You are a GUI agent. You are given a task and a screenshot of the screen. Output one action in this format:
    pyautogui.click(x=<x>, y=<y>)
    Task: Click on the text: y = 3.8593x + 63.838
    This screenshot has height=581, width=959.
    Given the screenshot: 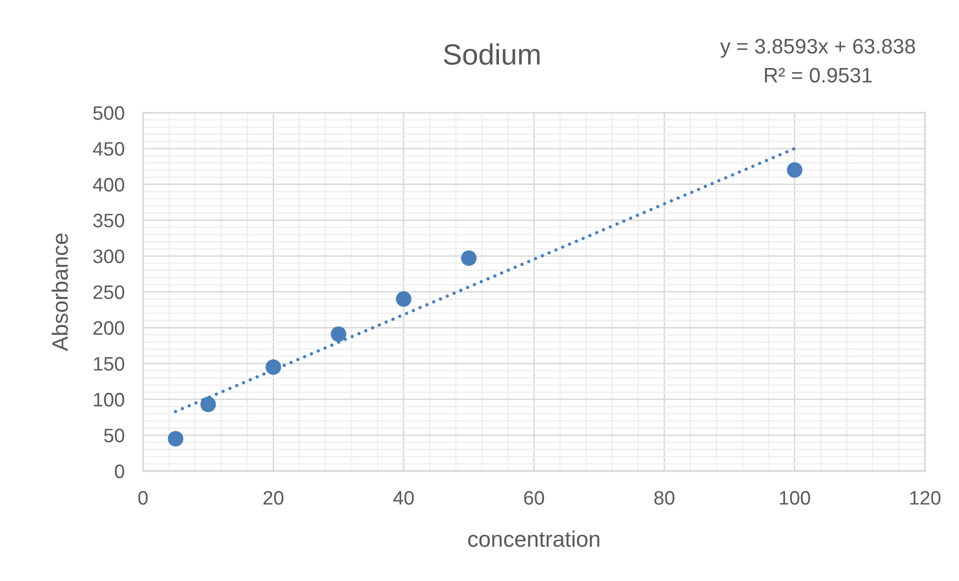 What is the action you would take?
    pyautogui.click(x=817, y=48)
    